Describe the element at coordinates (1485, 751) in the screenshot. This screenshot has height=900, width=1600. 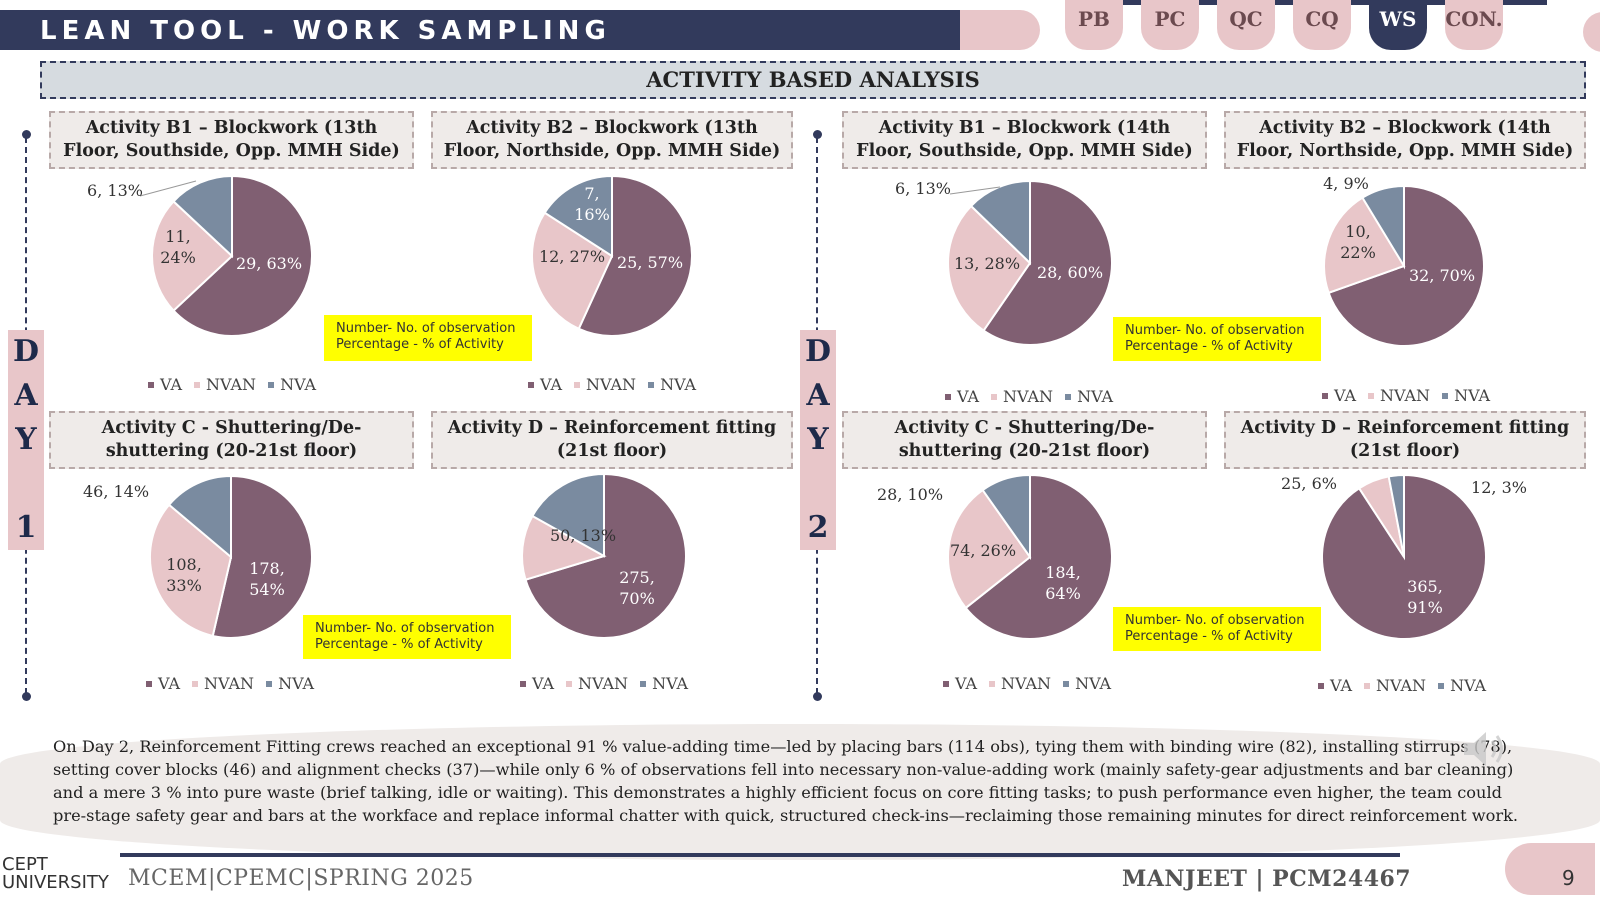
I see `speaker-icon` at that location.